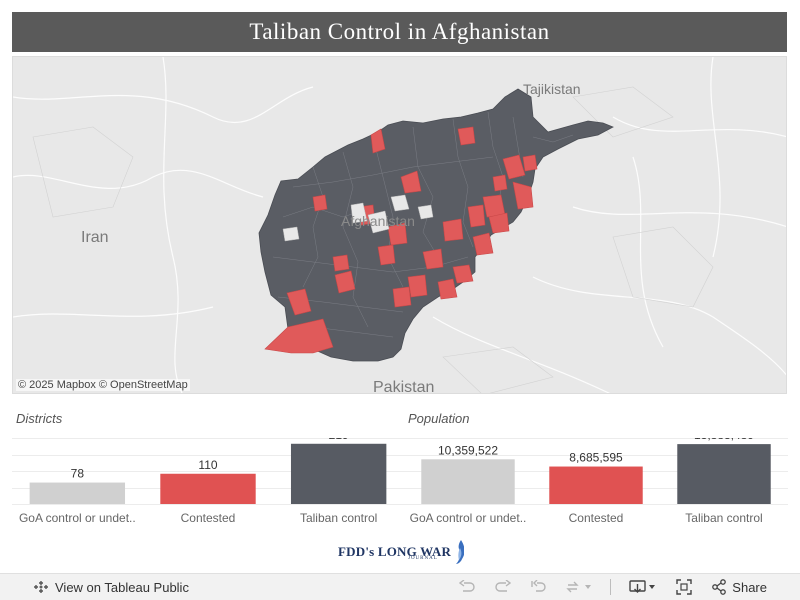  What do you see at coordinates (439, 418) in the screenshot?
I see `population-panel-title: Population` at bounding box center [439, 418].